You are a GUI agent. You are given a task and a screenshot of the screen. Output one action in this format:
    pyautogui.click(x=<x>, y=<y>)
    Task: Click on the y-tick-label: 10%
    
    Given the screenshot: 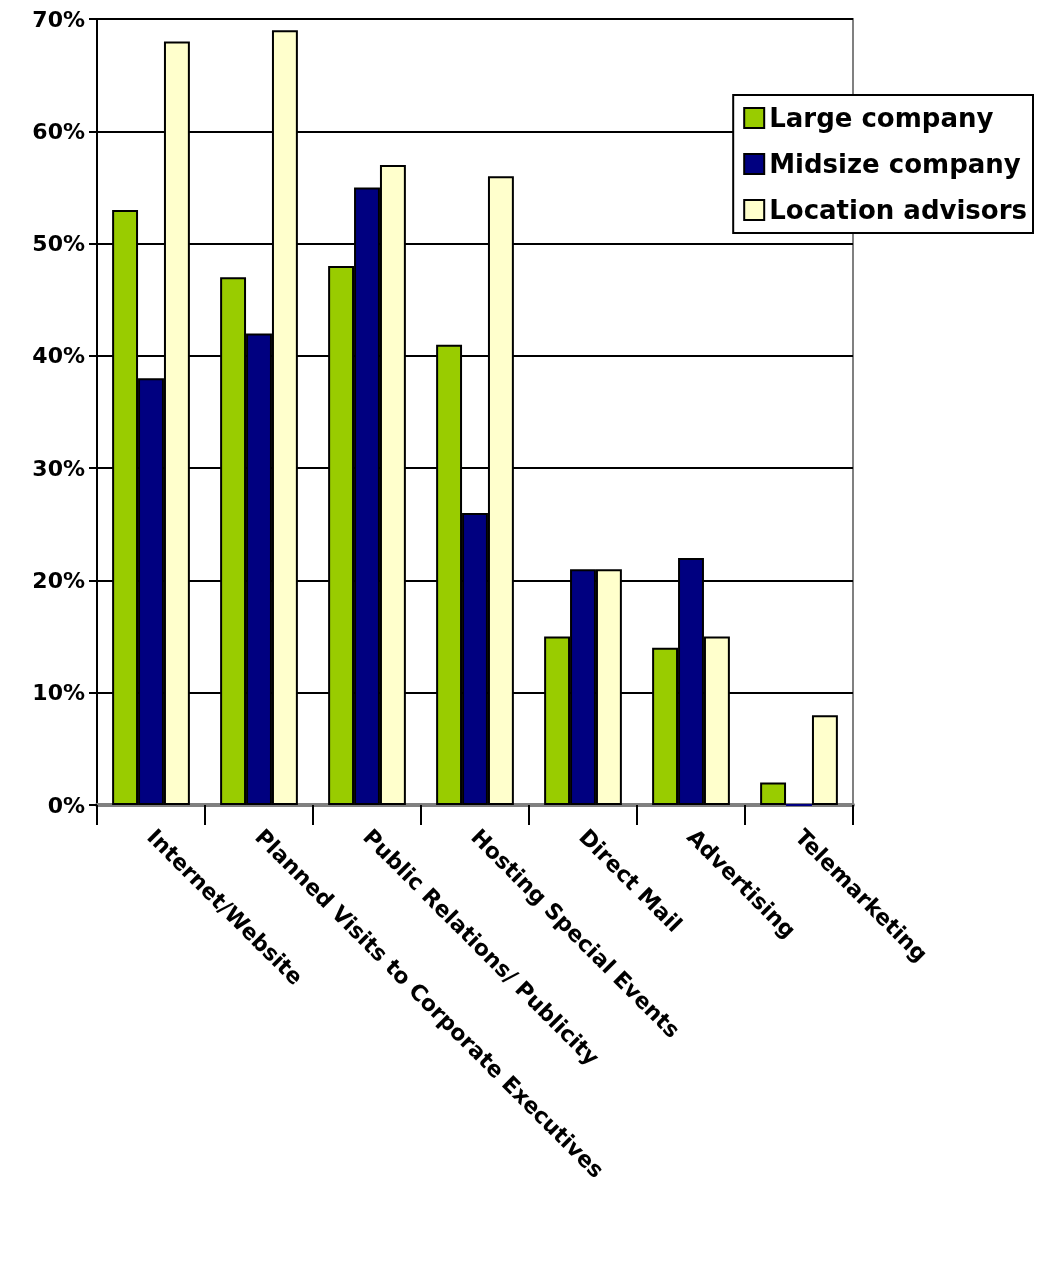 What is the action you would take?
    pyautogui.click(x=58, y=693)
    